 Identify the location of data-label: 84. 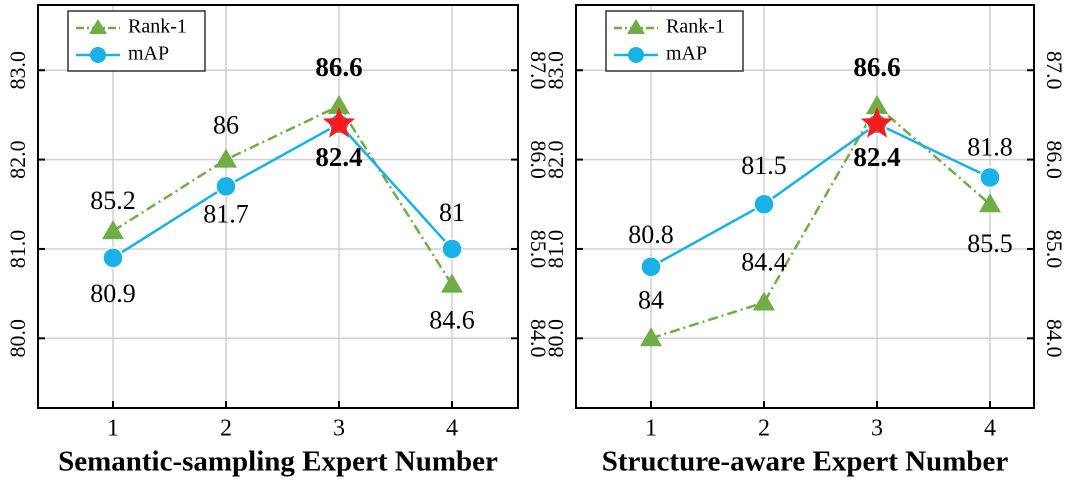
(651, 299).